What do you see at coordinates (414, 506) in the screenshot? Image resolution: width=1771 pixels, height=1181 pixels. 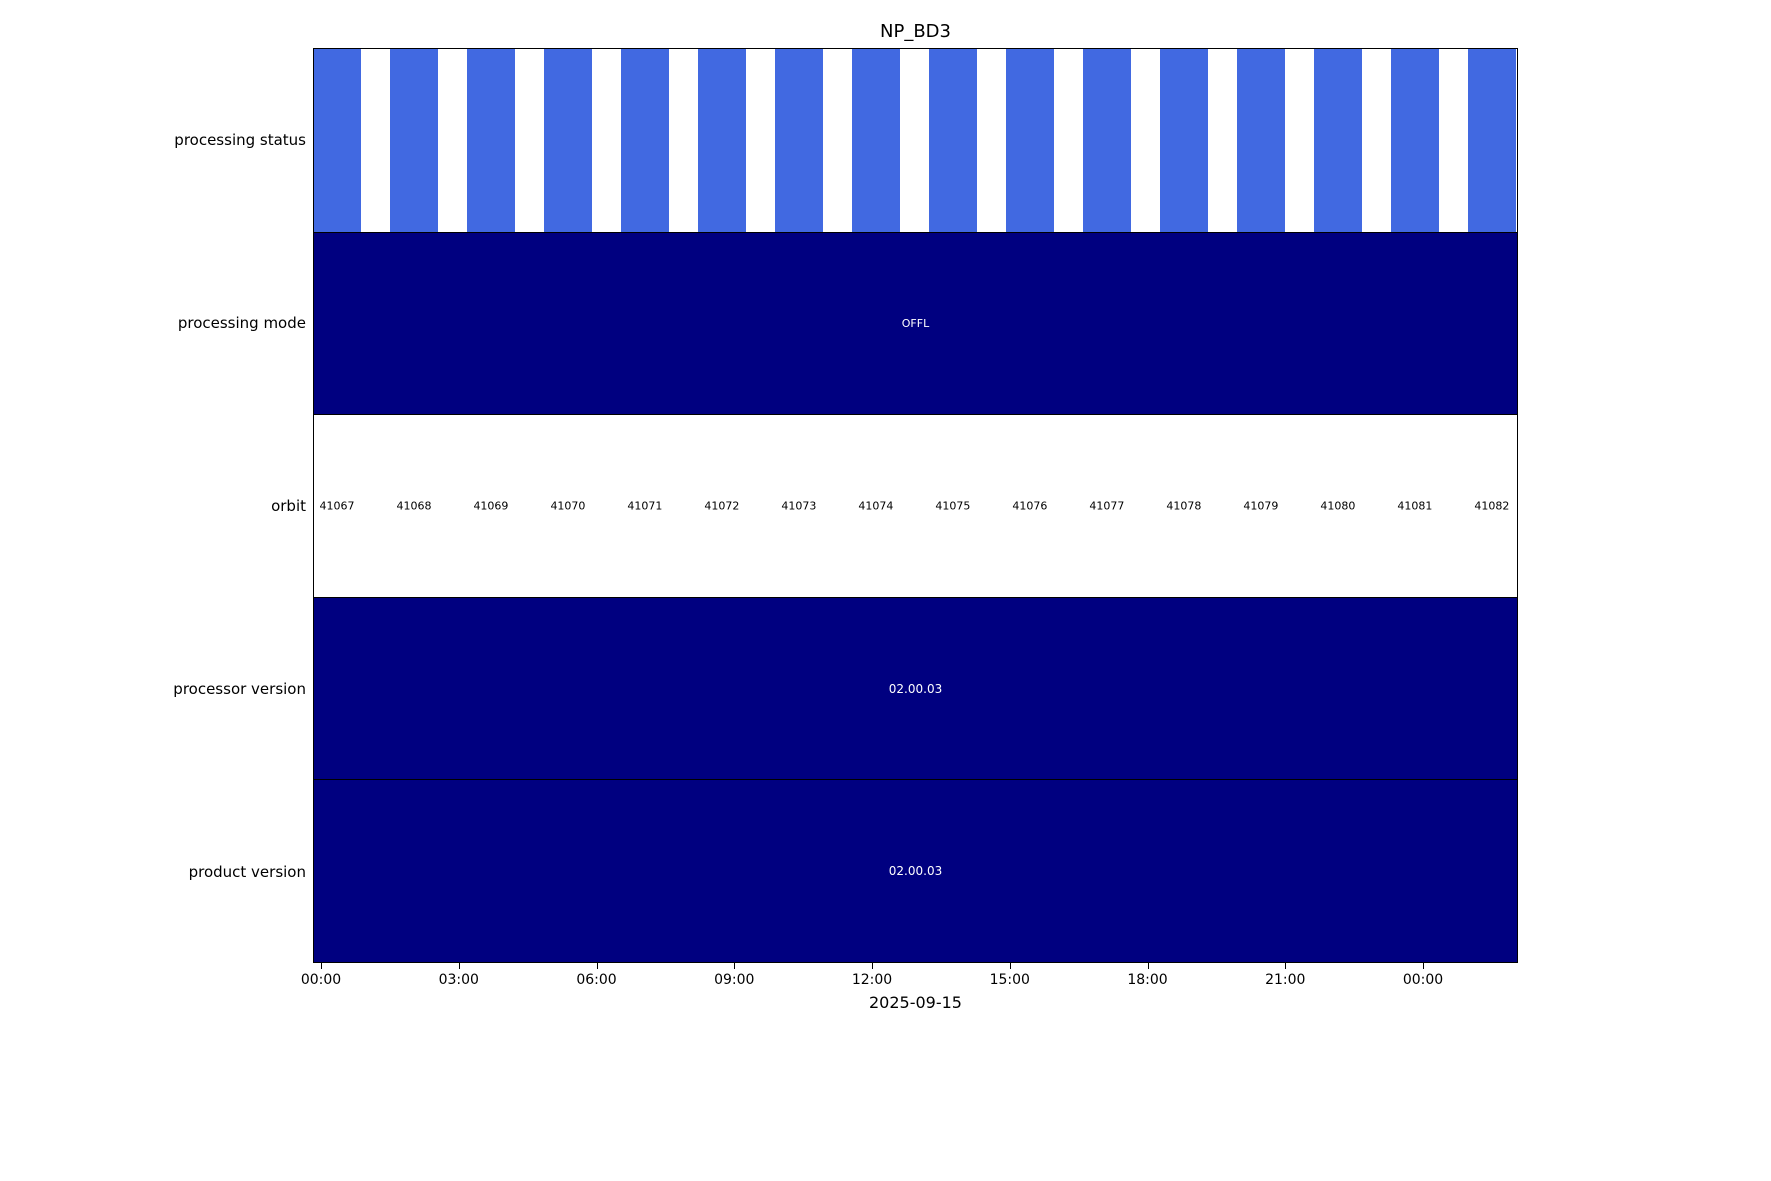 I see `orbit-number: 41068` at bounding box center [414, 506].